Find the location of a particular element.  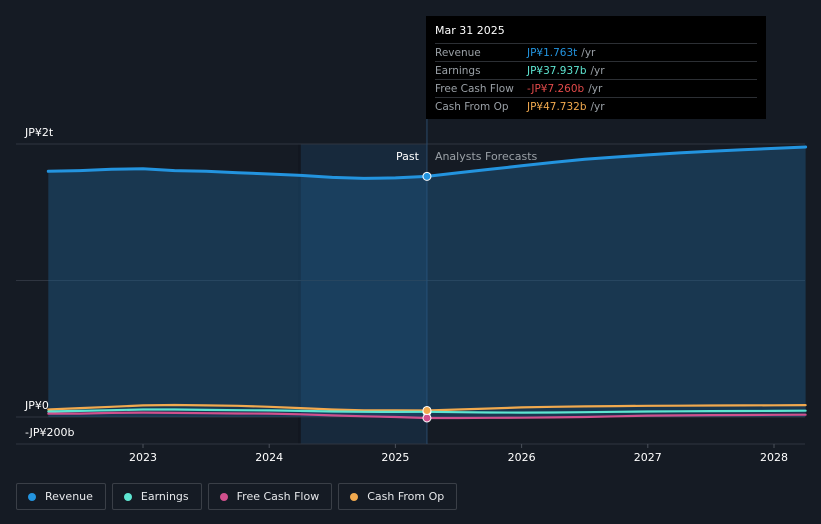

tooltip-value: JP¥37.937b is located at coordinates (557, 70).